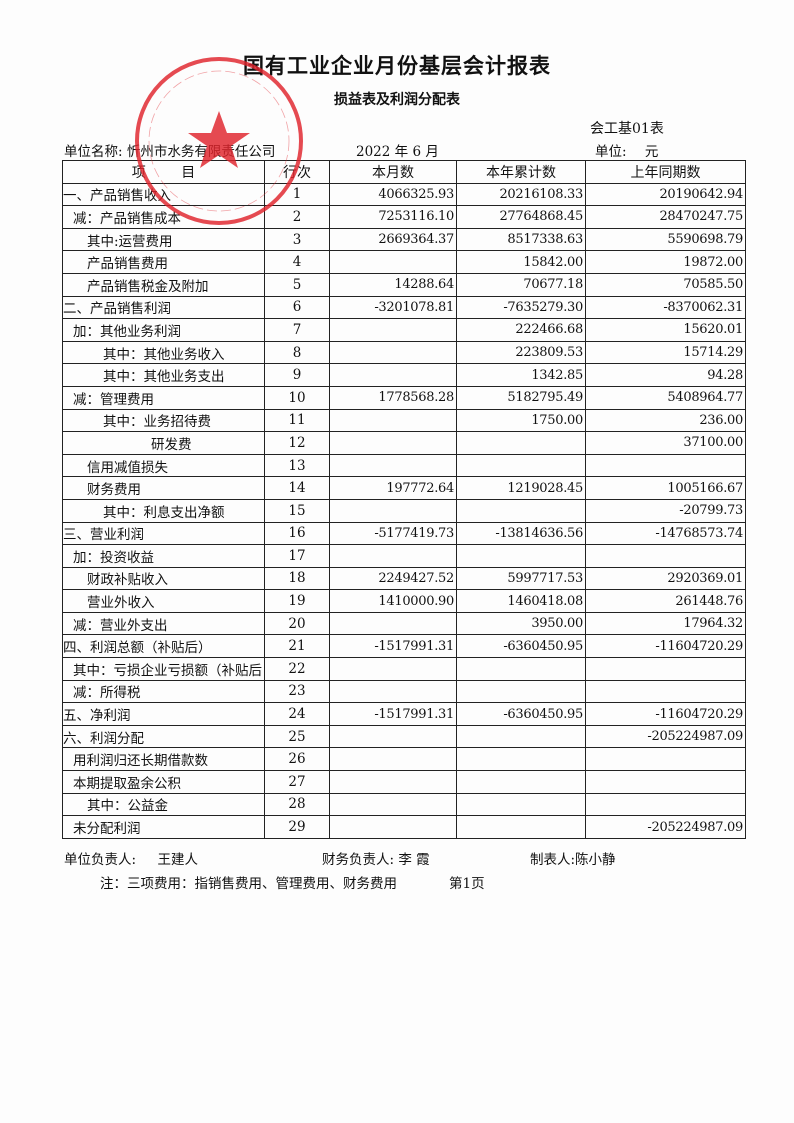  Describe the element at coordinates (404, 465) in the screenshot. I see `table-row: 信用减值损失 13` at that location.